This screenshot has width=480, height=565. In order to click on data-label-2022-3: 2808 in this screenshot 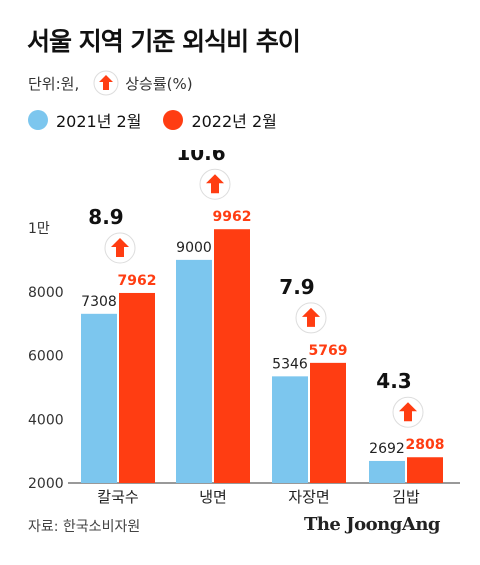, I will do `click(425, 445)`.